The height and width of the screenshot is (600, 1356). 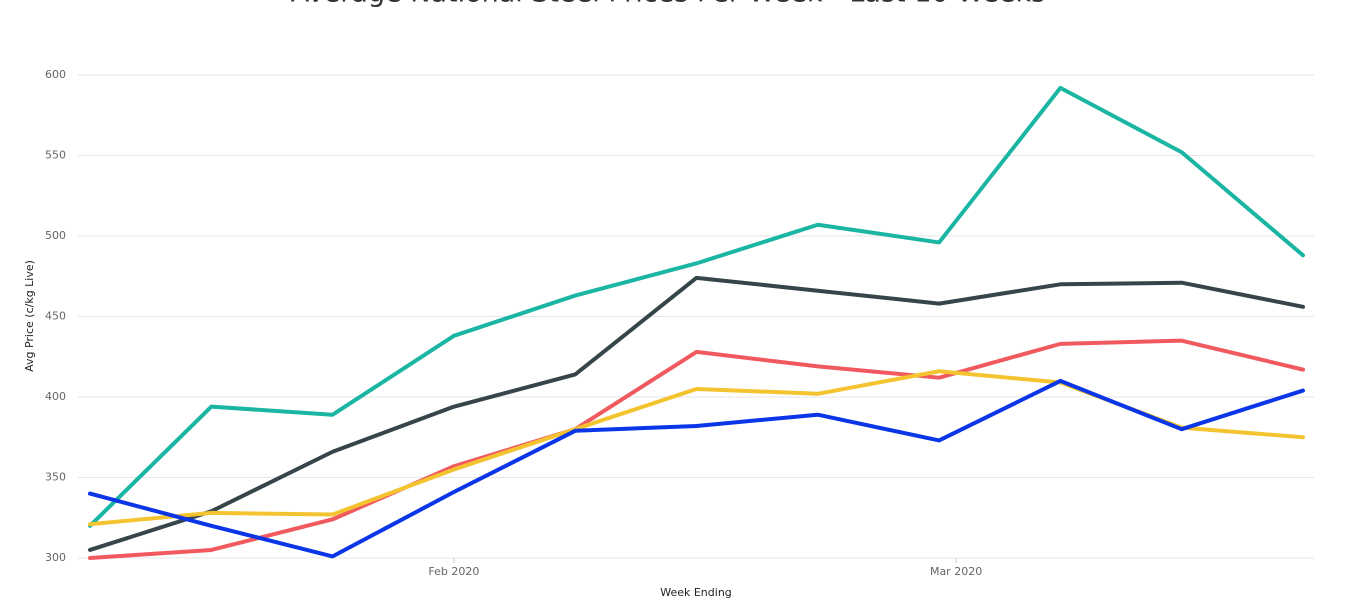 I want to click on y-tick-label: 300, so click(x=55, y=557).